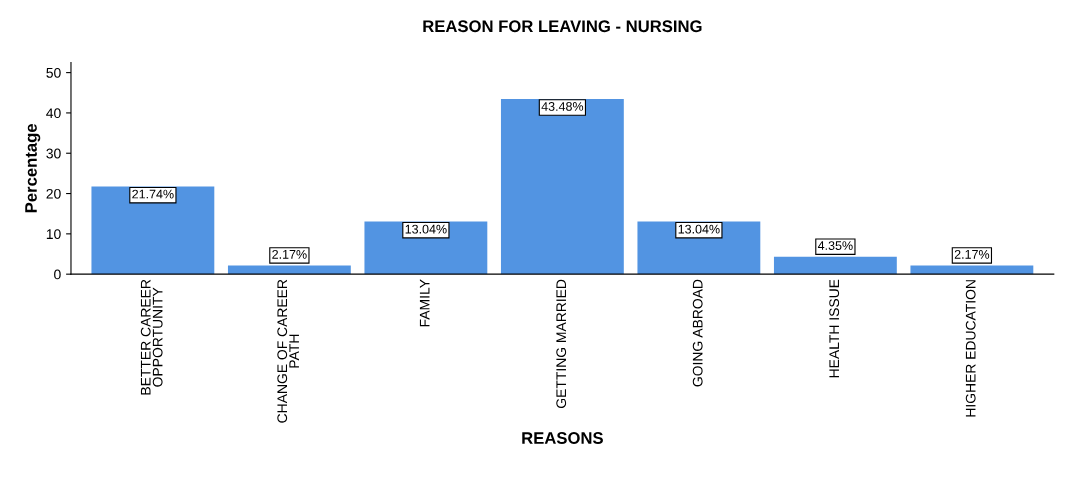 Image resolution: width=1092 pixels, height=481 pixels. Describe the element at coordinates (562, 26) in the screenshot. I see `chart-title: REASON FOR LEAVING - NURSING` at that location.